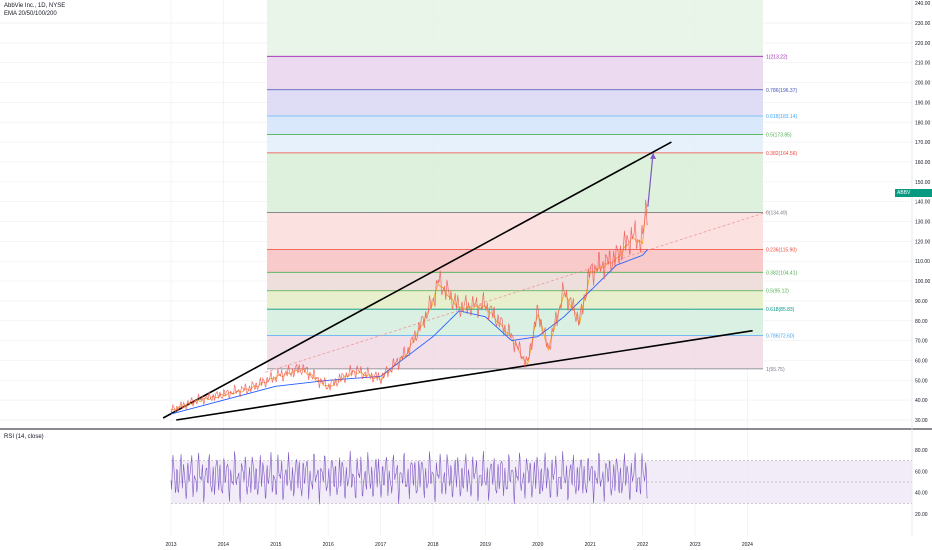 Image resolution: width=932 pixels, height=550 pixels. I want to click on price-tick-label: 210.00, so click(923, 64).